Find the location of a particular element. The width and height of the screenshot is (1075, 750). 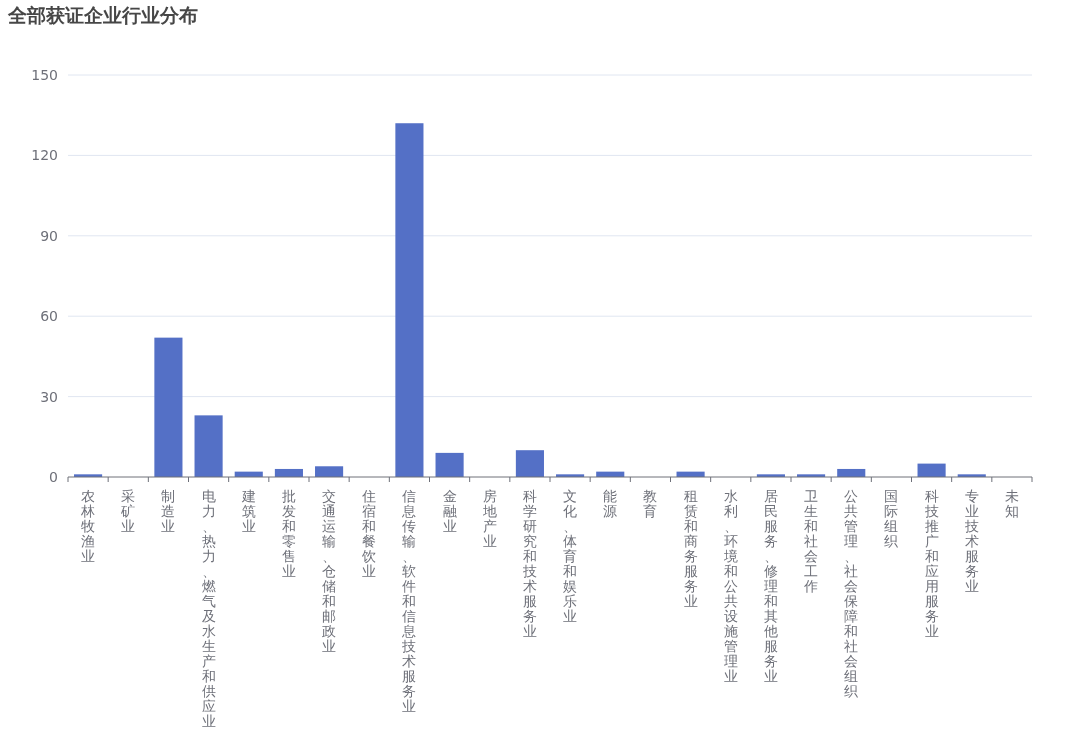

category-label: 科学研究和技术服务业 is located at coordinates (529, 563).